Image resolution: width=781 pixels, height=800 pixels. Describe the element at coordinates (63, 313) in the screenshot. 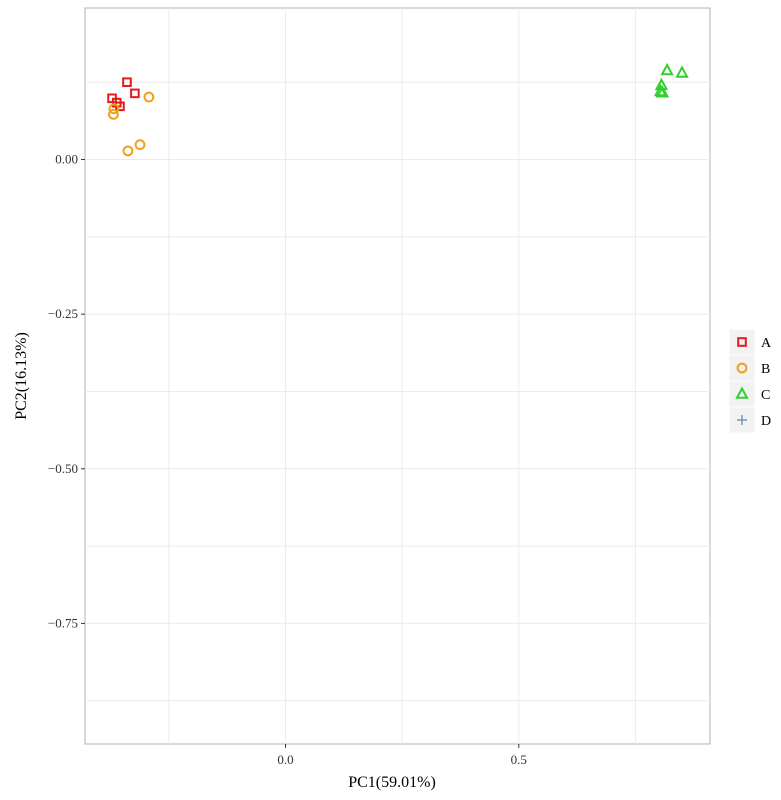

I see `y-tick-label: −0.25` at that location.